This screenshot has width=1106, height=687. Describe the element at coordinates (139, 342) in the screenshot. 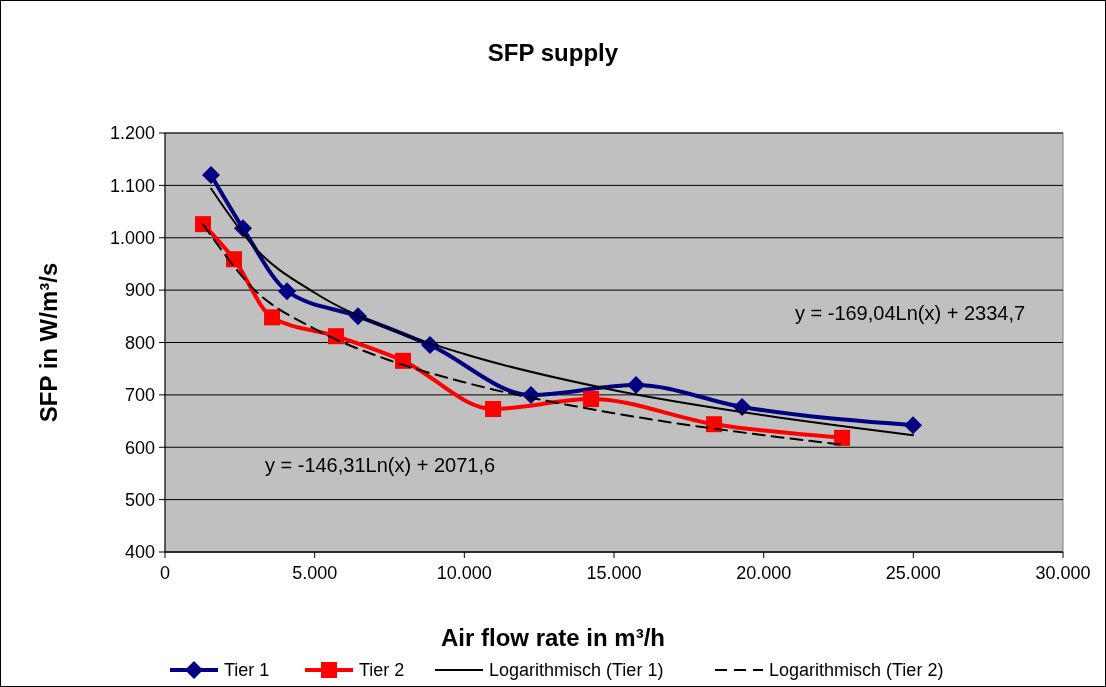

I see `y-tick-label: 800` at that location.